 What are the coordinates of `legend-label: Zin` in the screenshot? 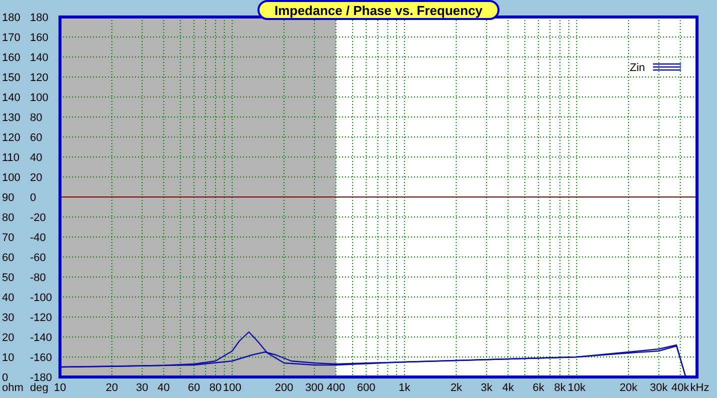 It's located at (637, 68).